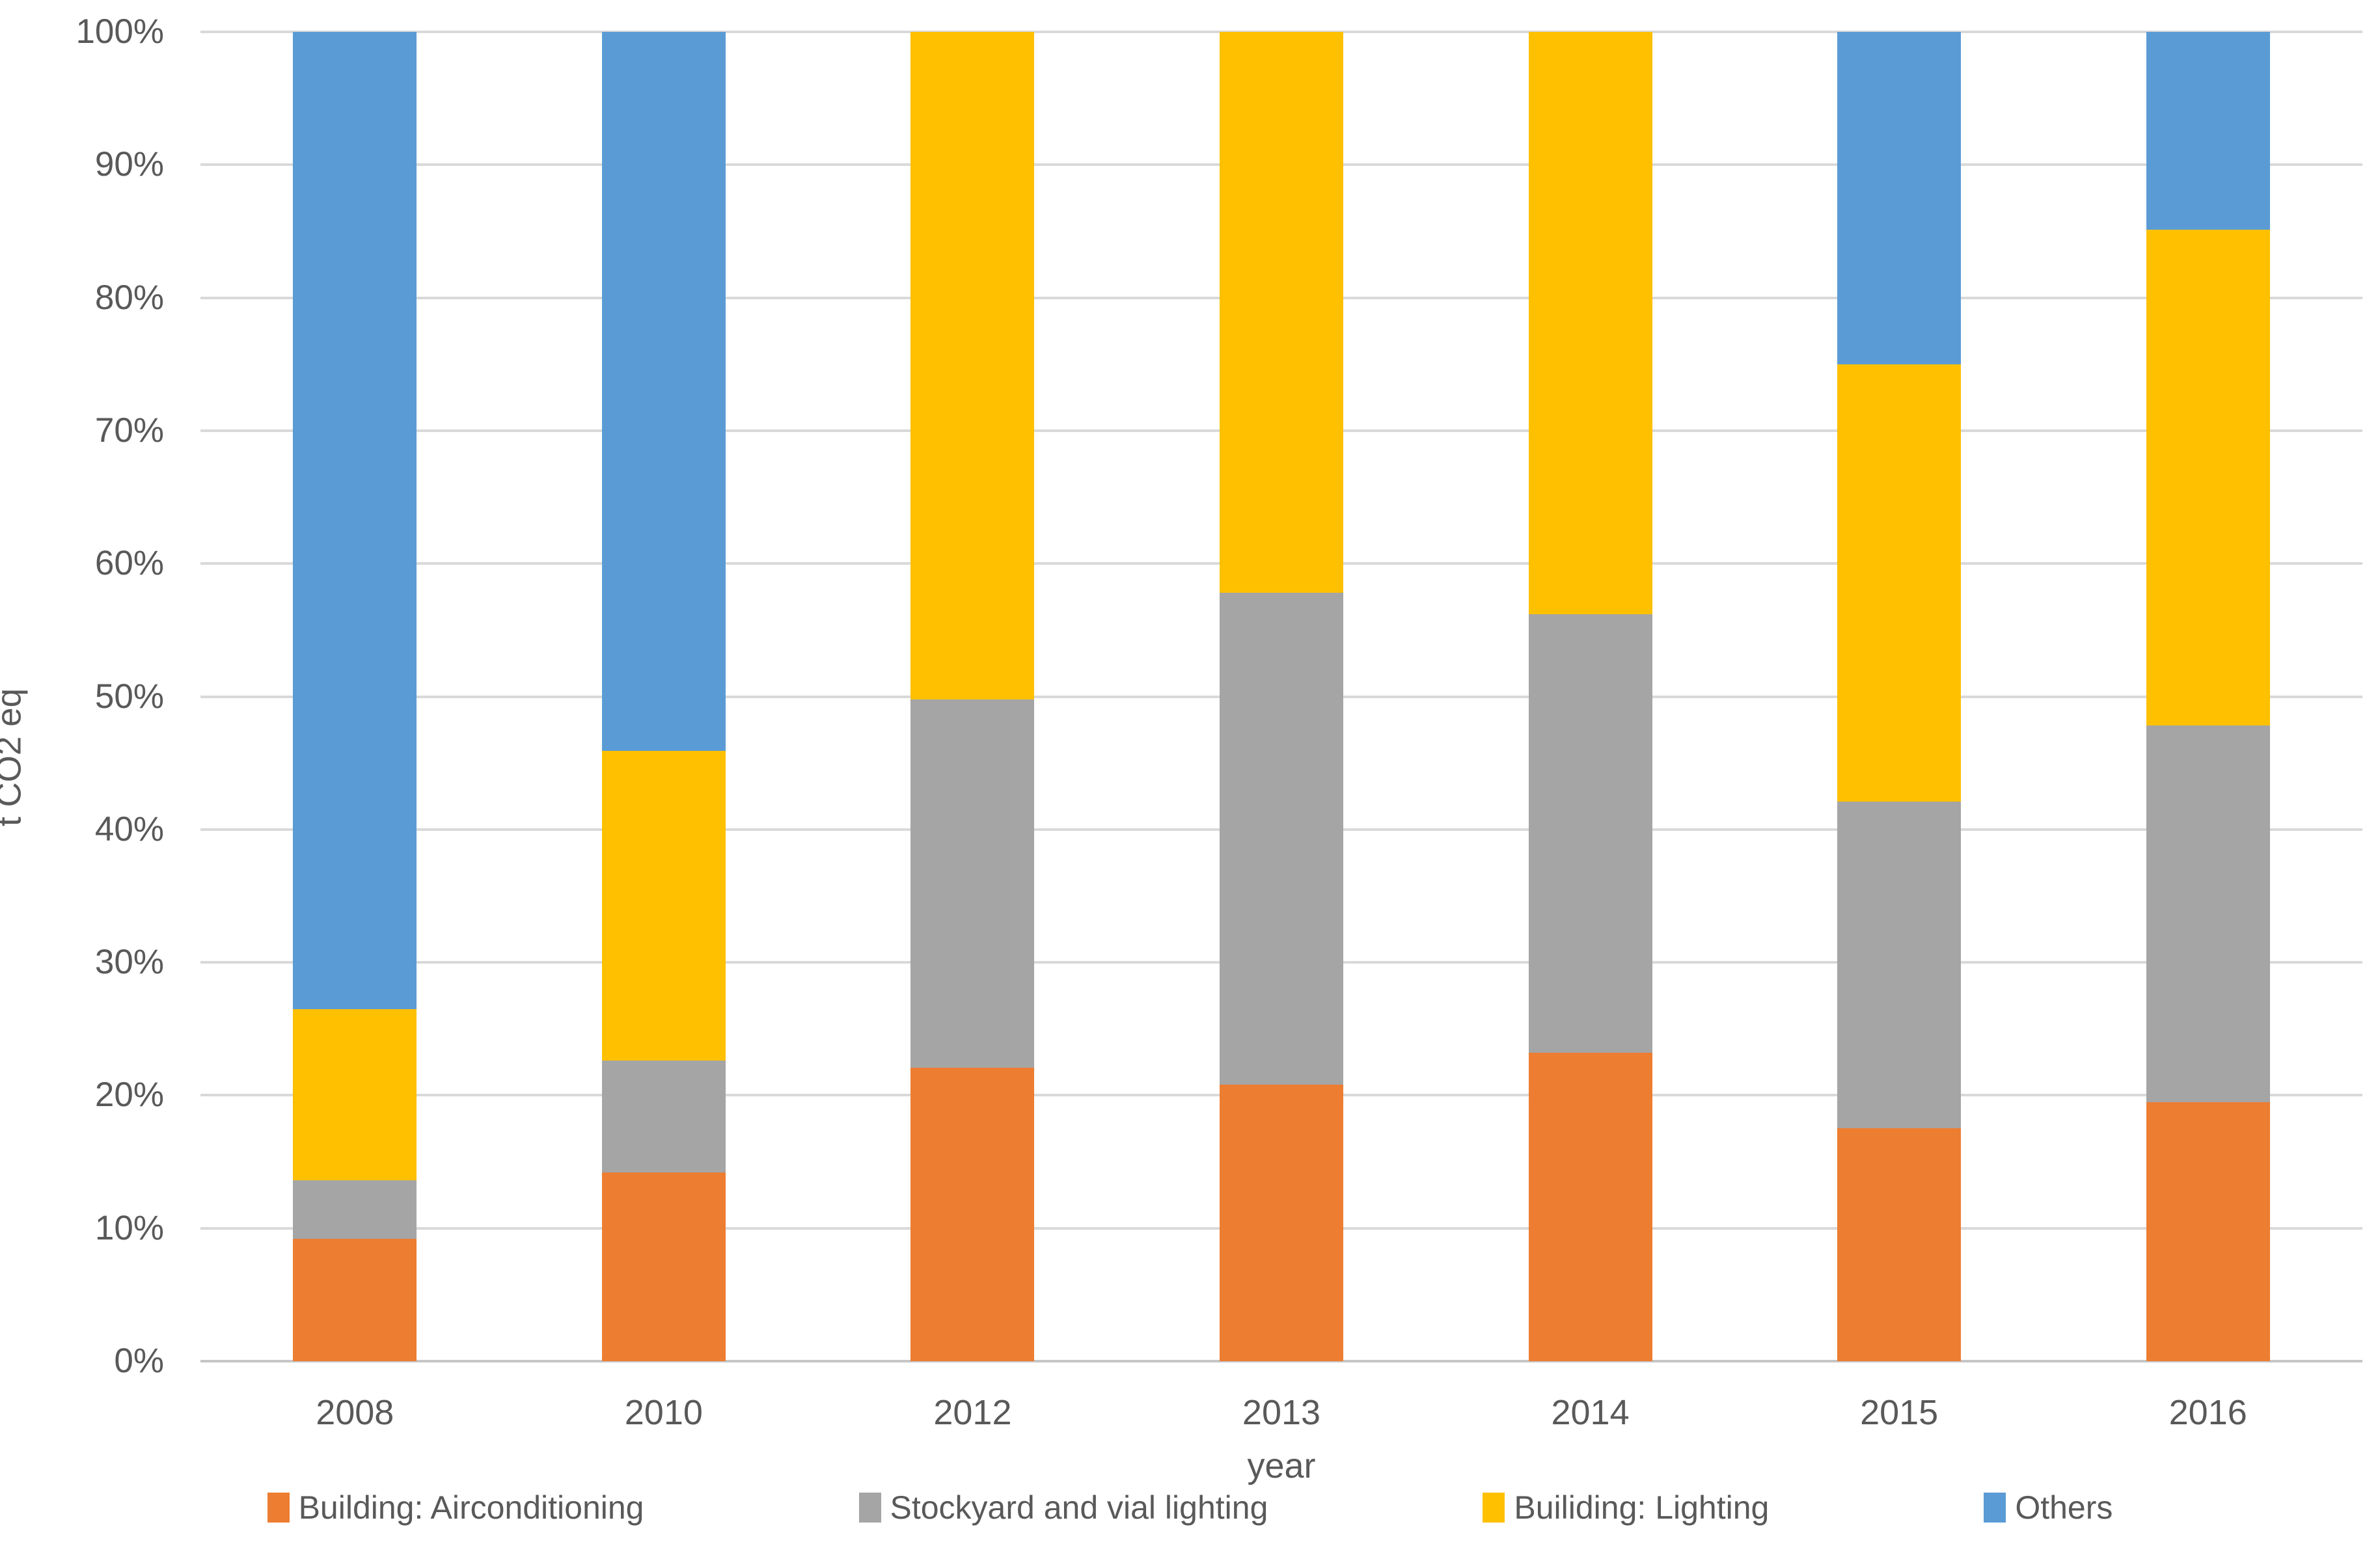 This screenshot has width=2380, height=1544. I want to click on legend-label: Builiding: Lighting, so click(1642, 1507).